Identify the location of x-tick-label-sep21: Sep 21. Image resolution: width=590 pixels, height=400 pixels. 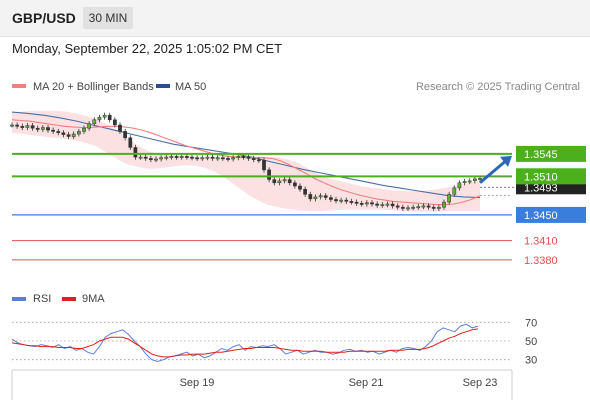
(366, 383).